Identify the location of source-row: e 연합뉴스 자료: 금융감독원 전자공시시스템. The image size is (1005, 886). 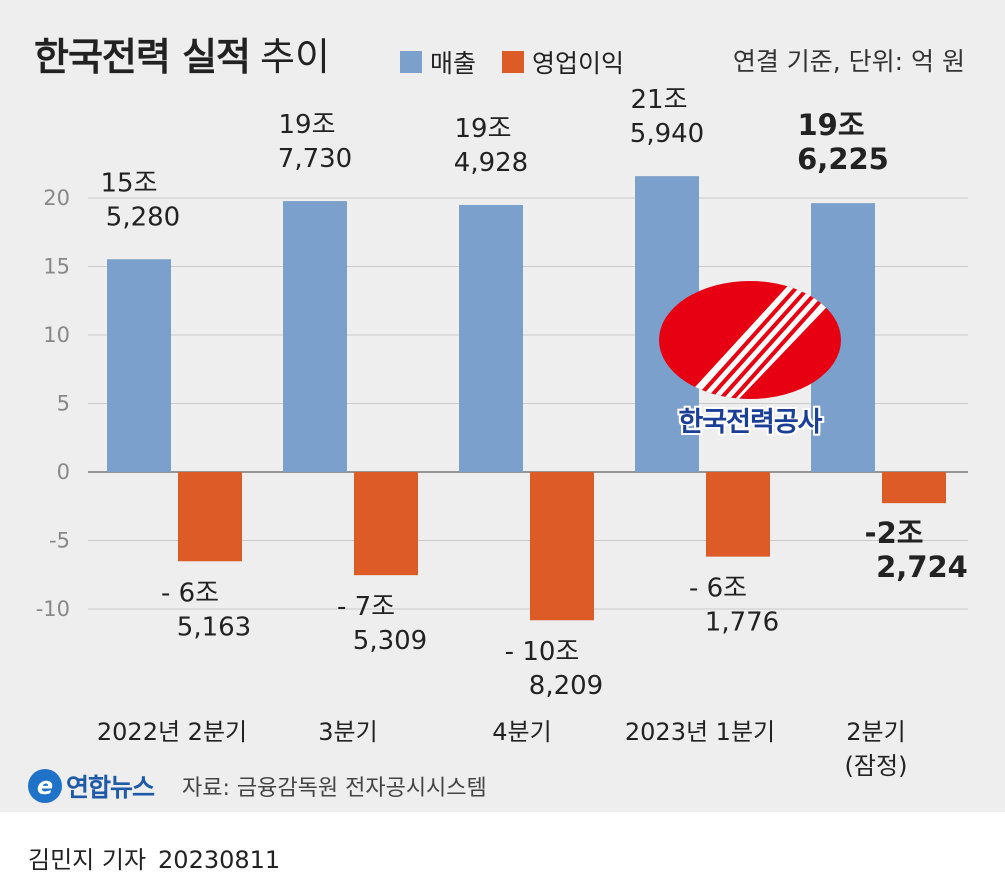
(257, 786).